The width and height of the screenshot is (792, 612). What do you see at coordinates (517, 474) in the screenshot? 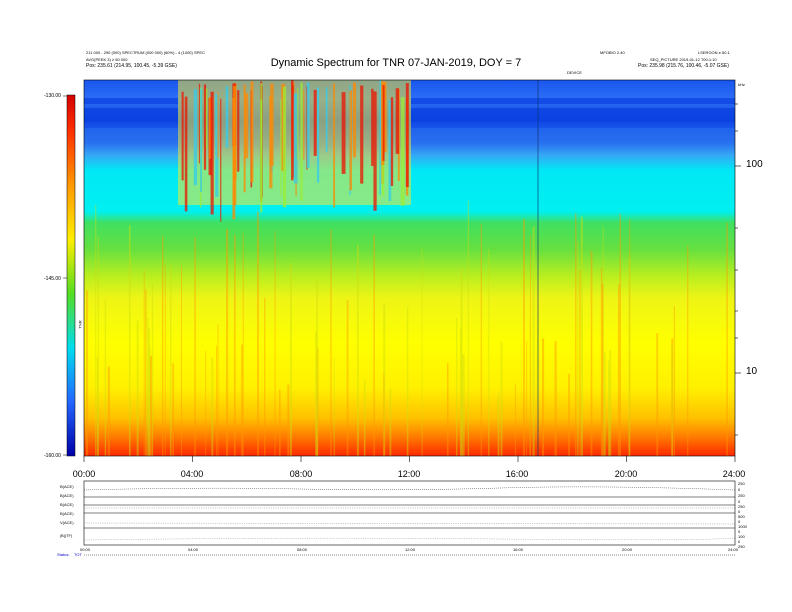
I see `x-tick-4: 16:00` at bounding box center [517, 474].